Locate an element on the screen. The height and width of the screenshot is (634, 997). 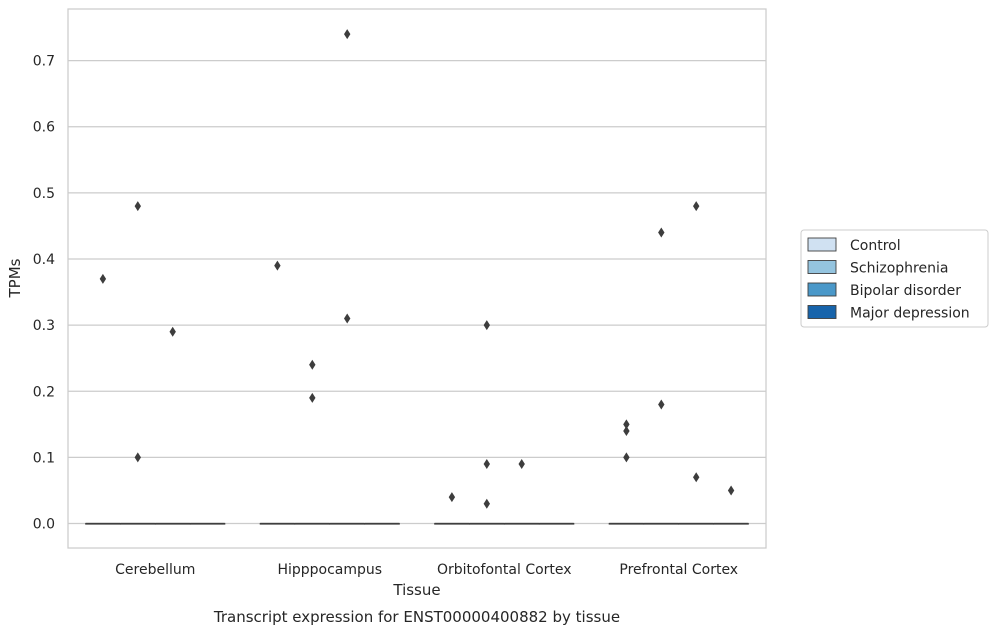
legend-label: Major depression is located at coordinates (910, 314).